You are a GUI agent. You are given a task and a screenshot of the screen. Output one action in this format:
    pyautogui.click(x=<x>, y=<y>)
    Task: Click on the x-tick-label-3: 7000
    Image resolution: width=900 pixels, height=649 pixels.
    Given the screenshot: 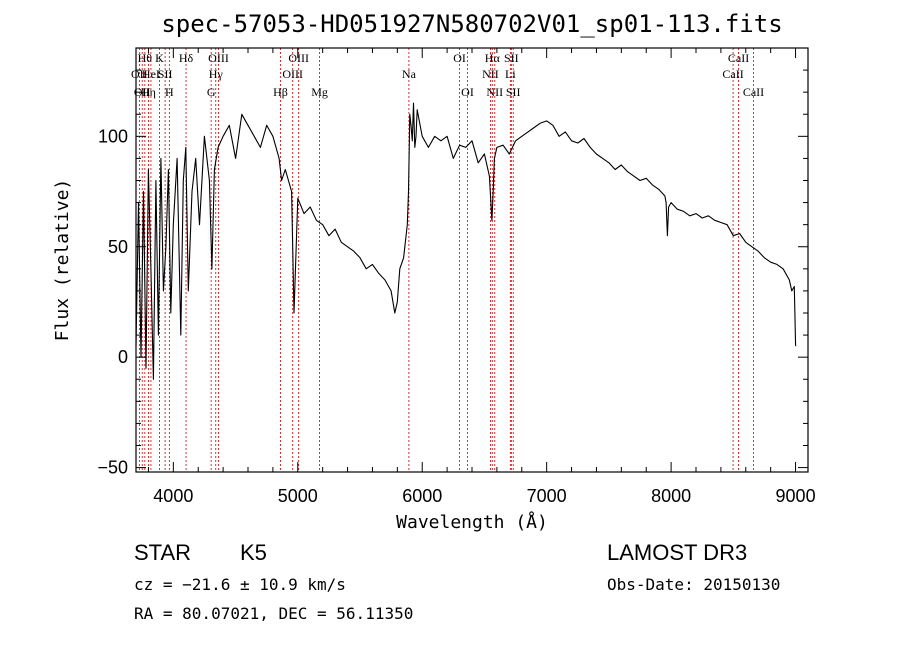 What is the action you would take?
    pyautogui.click(x=547, y=496)
    